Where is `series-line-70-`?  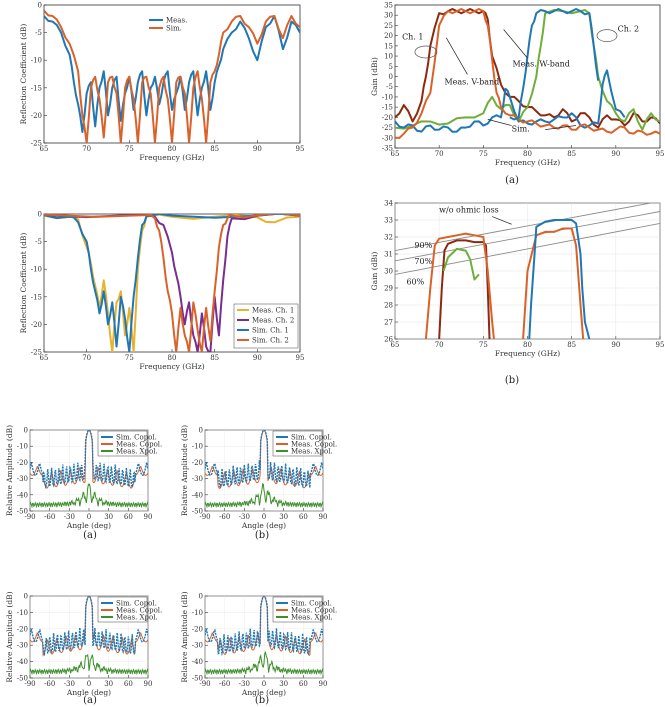
series-line-70- is located at coordinates (527, 248).